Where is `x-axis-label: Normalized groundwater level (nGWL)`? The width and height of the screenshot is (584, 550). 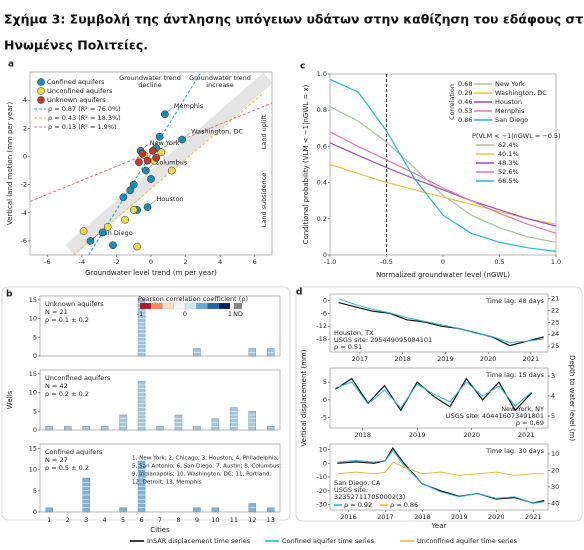
x-axis-label: Normalized groundwater level (nGWL) is located at coordinates (443, 275).